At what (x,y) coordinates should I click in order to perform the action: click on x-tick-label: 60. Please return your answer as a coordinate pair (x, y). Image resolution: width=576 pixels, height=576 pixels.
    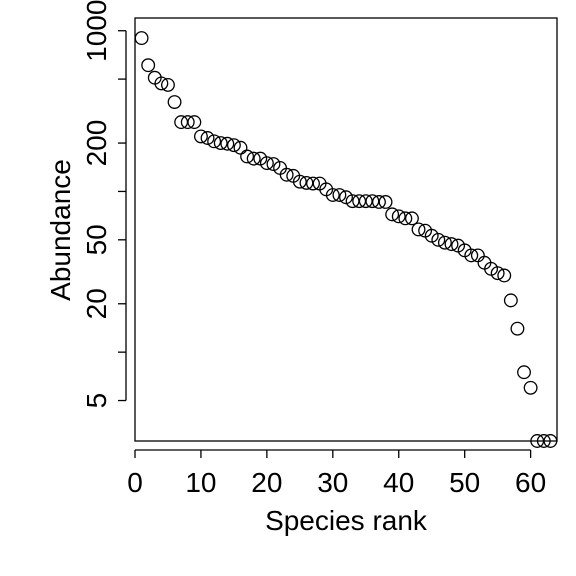
    Looking at the image, I should click on (530, 482).